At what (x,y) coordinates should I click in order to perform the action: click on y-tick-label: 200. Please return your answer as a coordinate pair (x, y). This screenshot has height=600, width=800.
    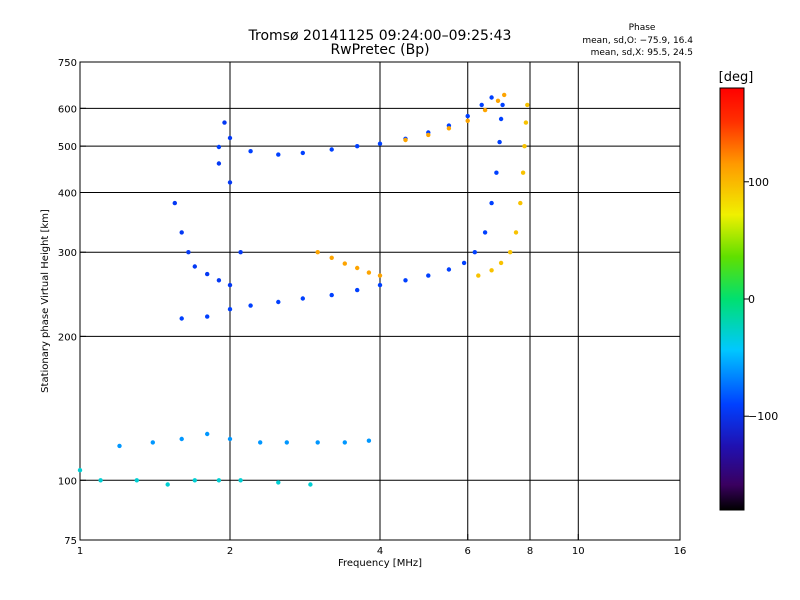
    Looking at the image, I should click on (67, 337).